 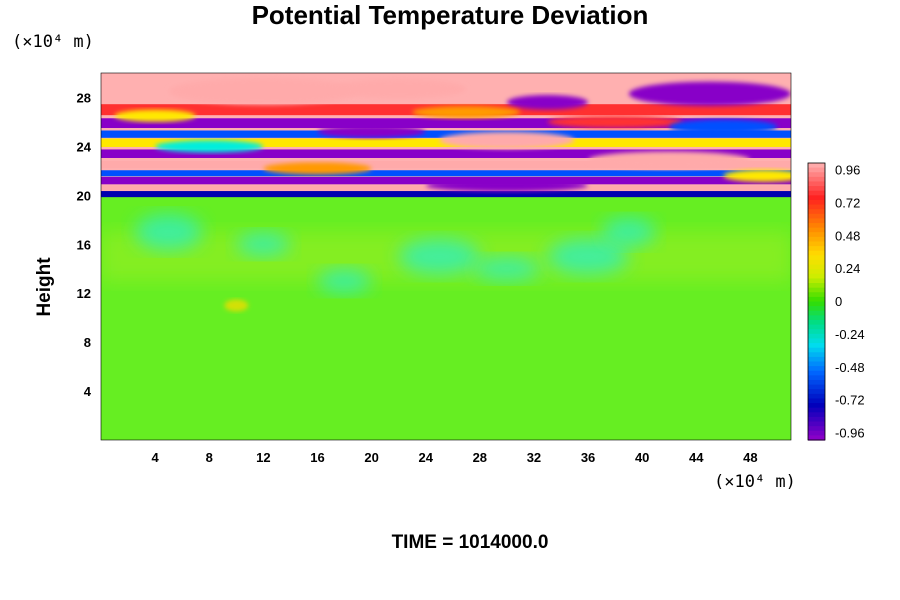 What do you see at coordinates (209, 457) in the screenshot?
I see `x-tick-label: 8` at bounding box center [209, 457].